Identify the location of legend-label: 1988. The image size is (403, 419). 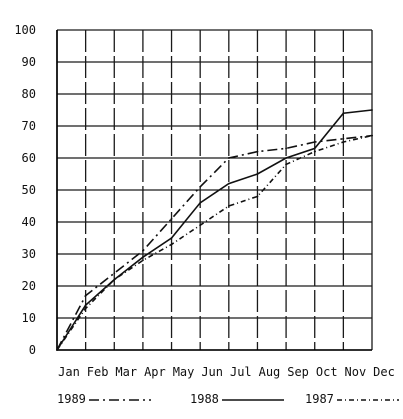
(204, 399).